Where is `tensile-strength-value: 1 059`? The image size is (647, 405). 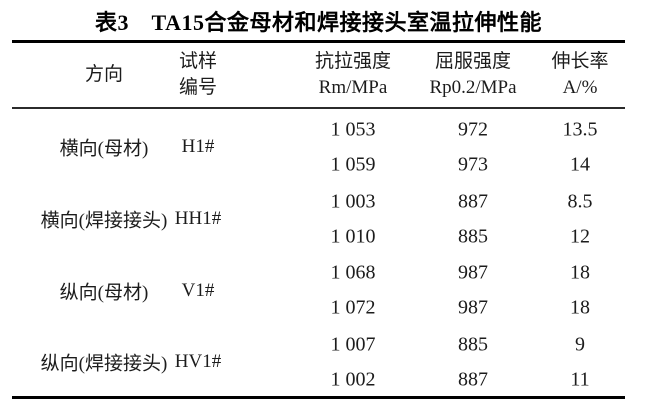 tensile-strength-value: 1 059 is located at coordinates (353, 164).